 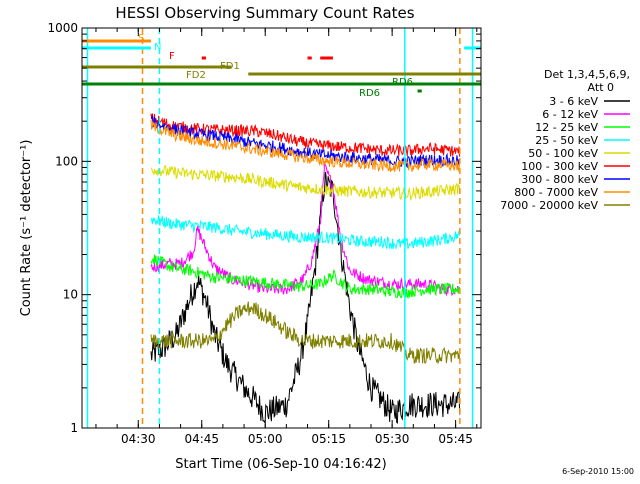 What do you see at coordinates (559, 166) in the screenshot?
I see `legend-label: 100 - 300 keV` at bounding box center [559, 166].